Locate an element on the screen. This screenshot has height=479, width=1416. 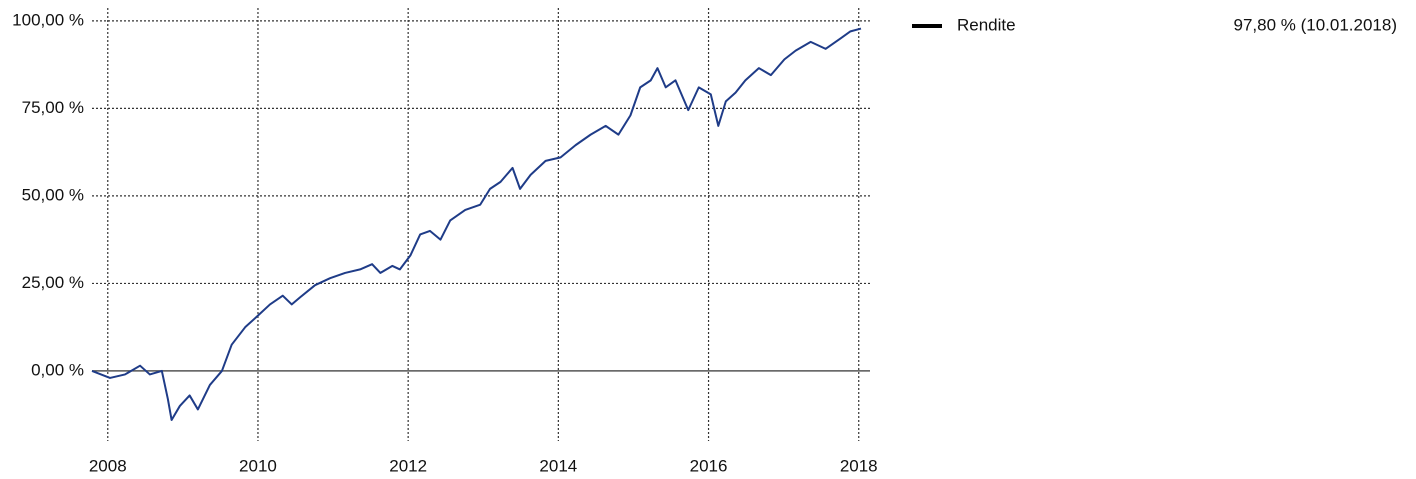
x-tick-label: 2008 is located at coordinates (108, 465).